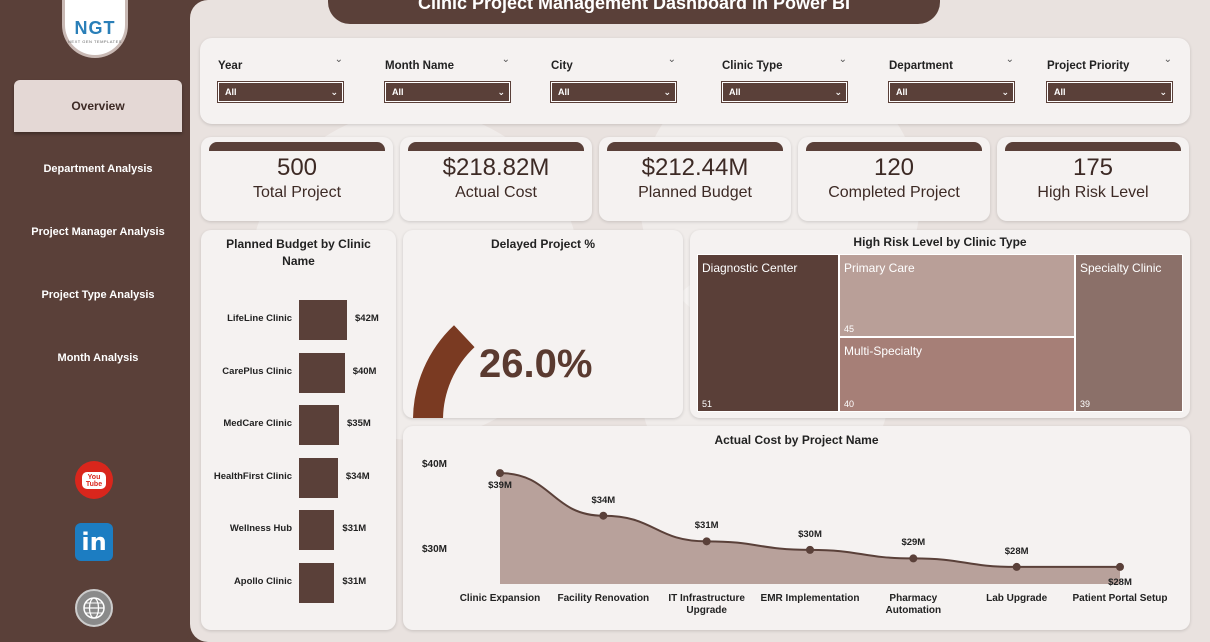 This screenshot has width=1210, height=642. What do you see at coordinates (280, 78) in the screenshot?
I see `filter-year: Year ⌄ All ⌄` at bounding box center [280, 78].